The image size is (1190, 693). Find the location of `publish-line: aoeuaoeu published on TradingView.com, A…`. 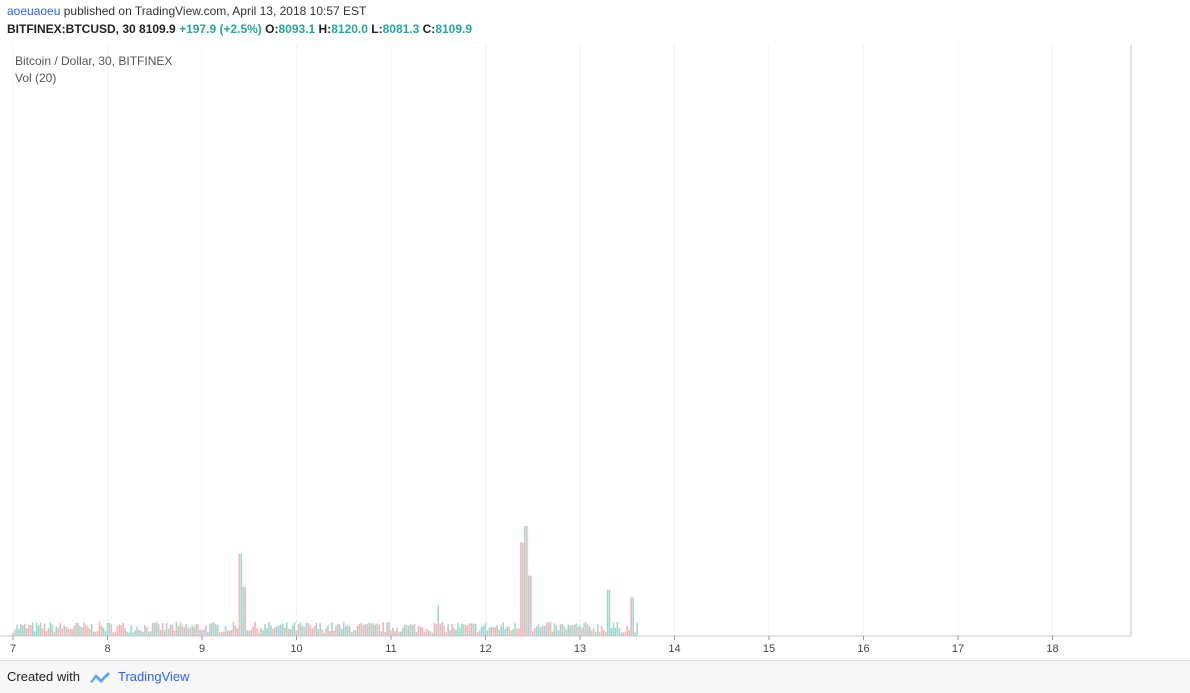

publish-line: aoeuaoeu published on TradingView.com, A… is located at coordinates (186, 11).